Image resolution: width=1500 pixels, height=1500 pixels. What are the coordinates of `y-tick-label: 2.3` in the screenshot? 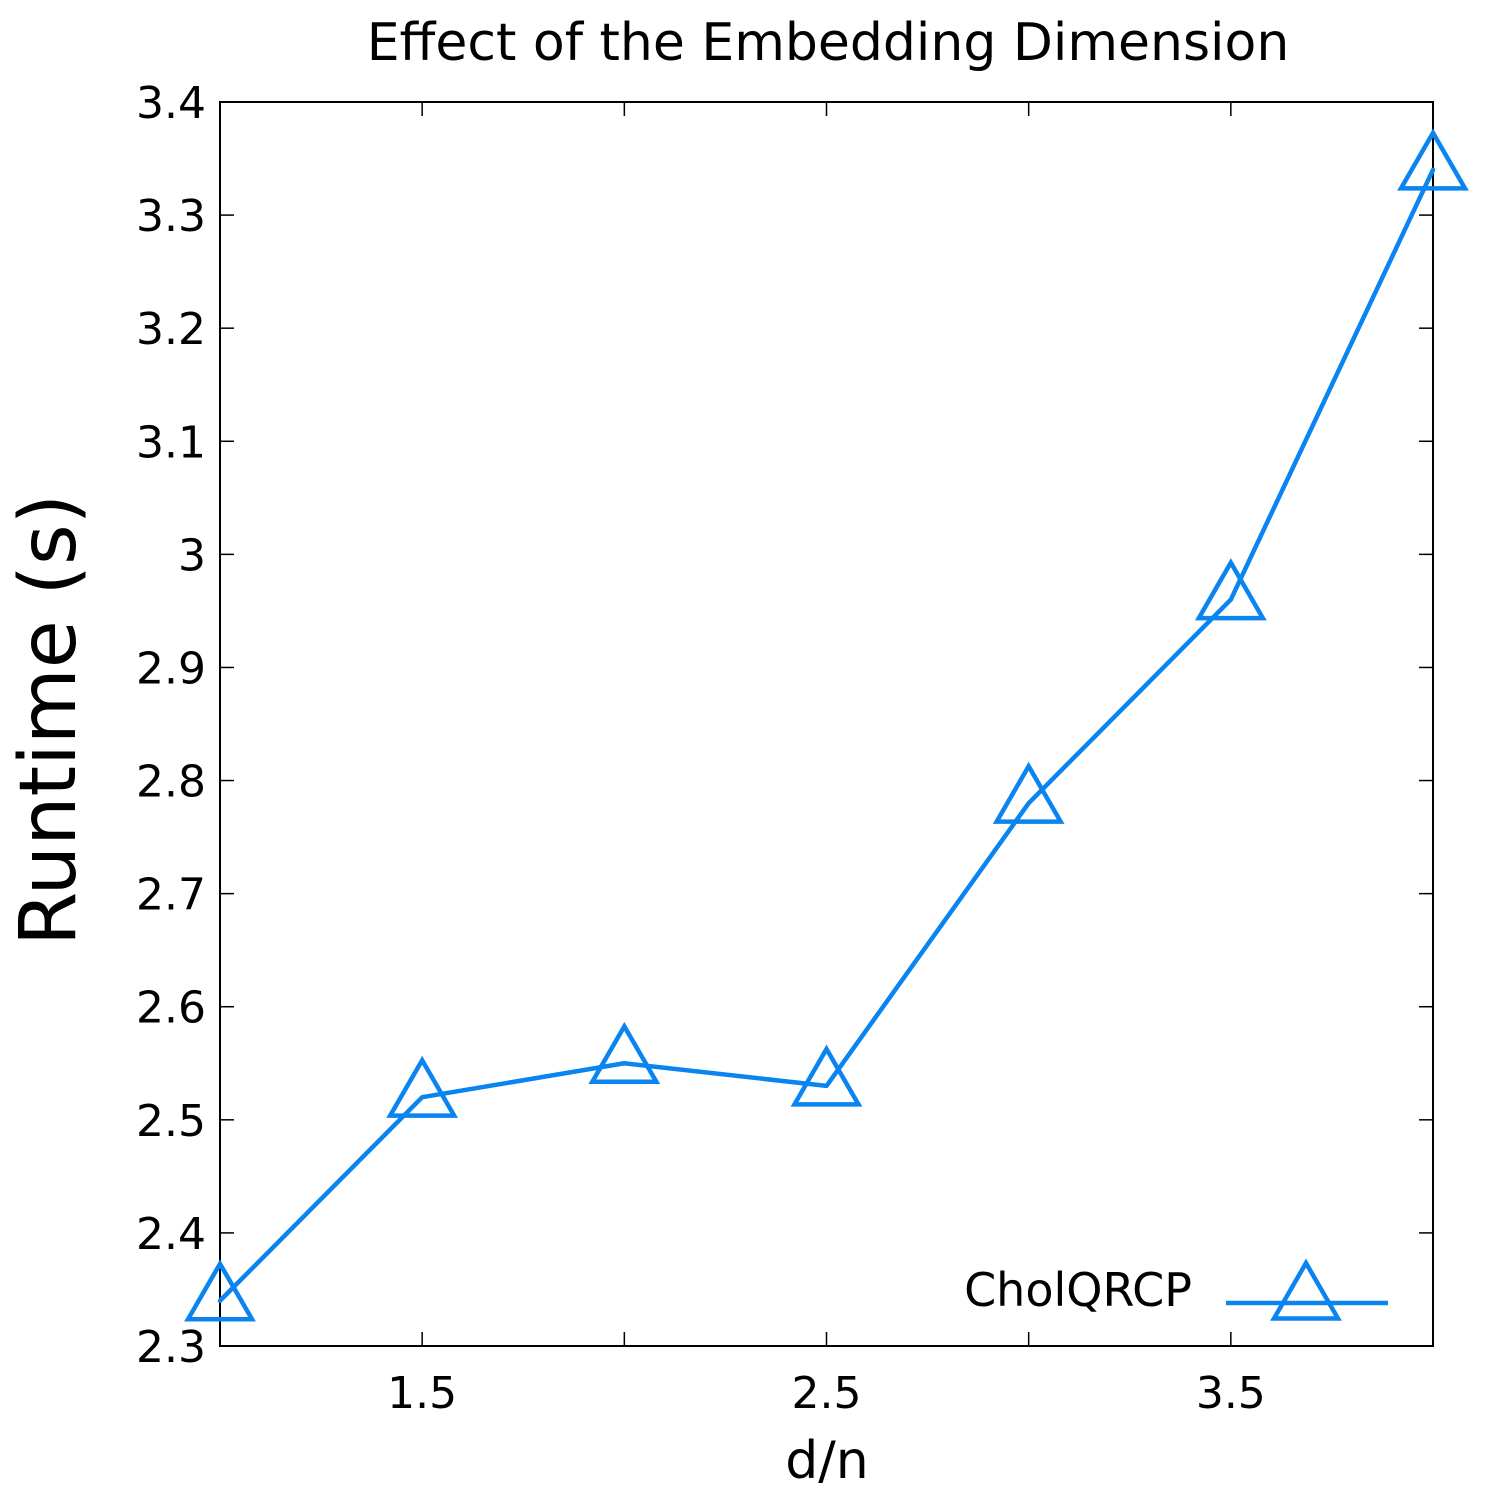 It's located at (171, 1347).